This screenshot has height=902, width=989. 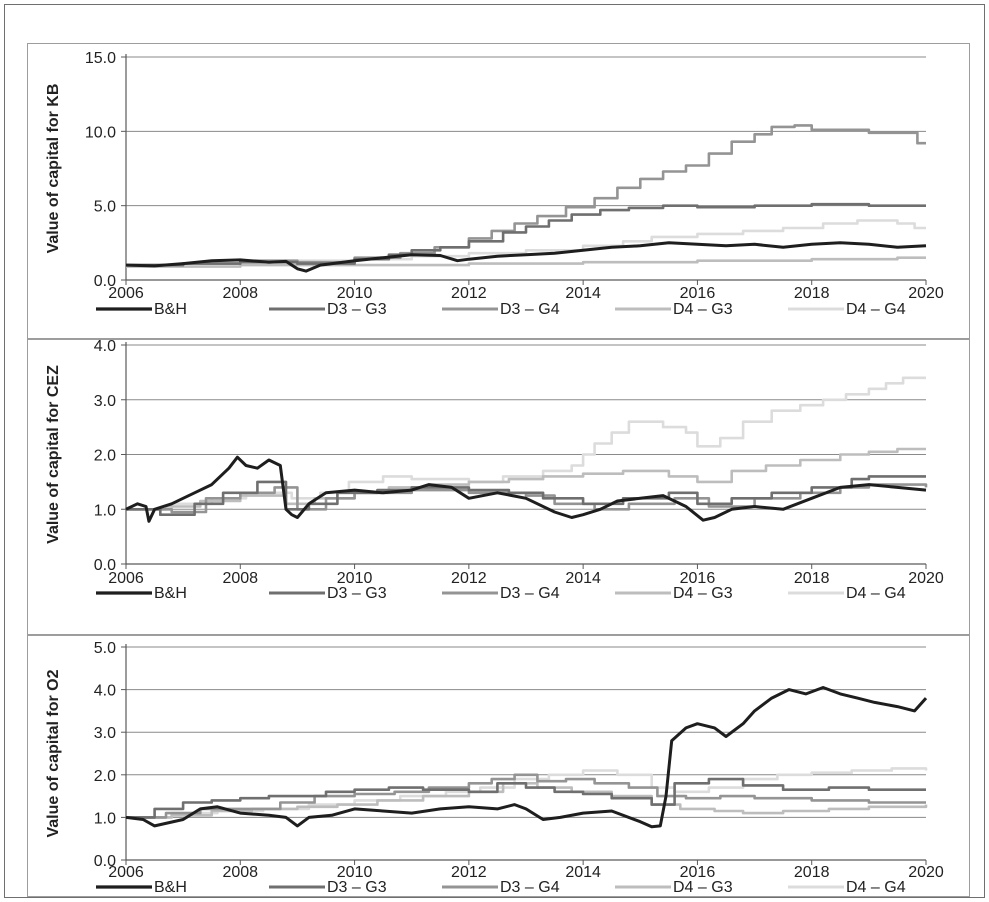 I want to click on y-axis-label: Value of capital for CEZ, so click(x=53, y=454).